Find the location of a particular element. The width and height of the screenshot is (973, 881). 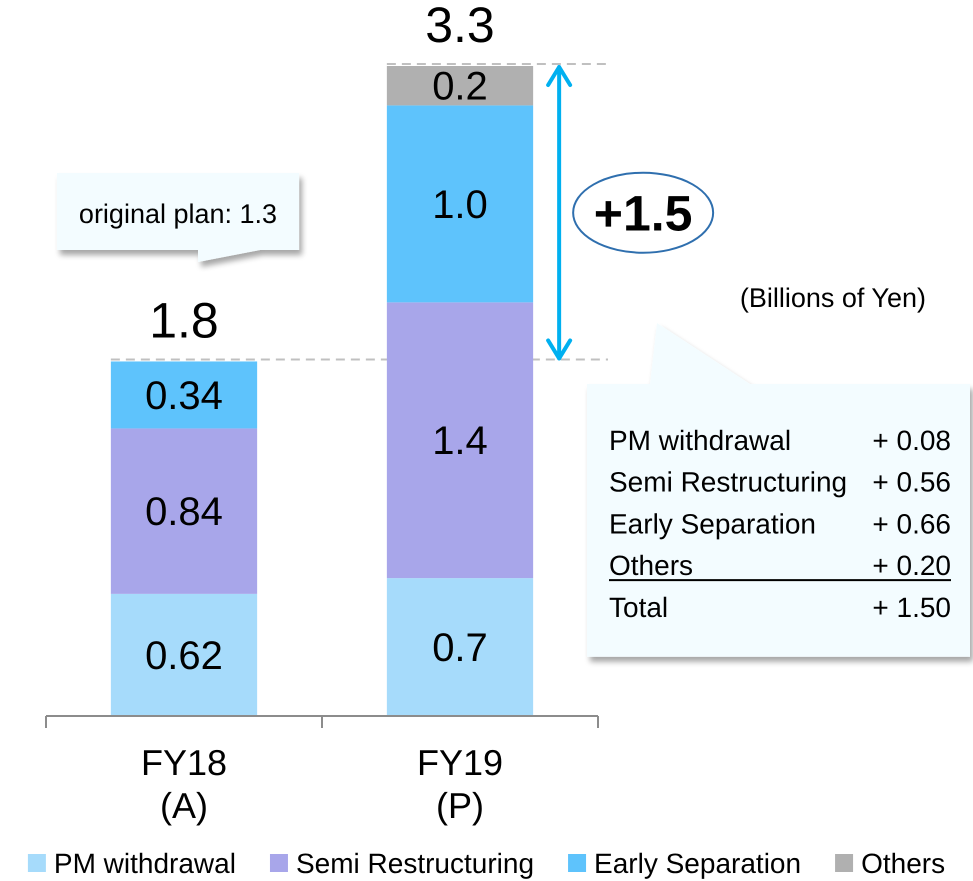

data-label: 0.7 is located at coordinates (460, 648).